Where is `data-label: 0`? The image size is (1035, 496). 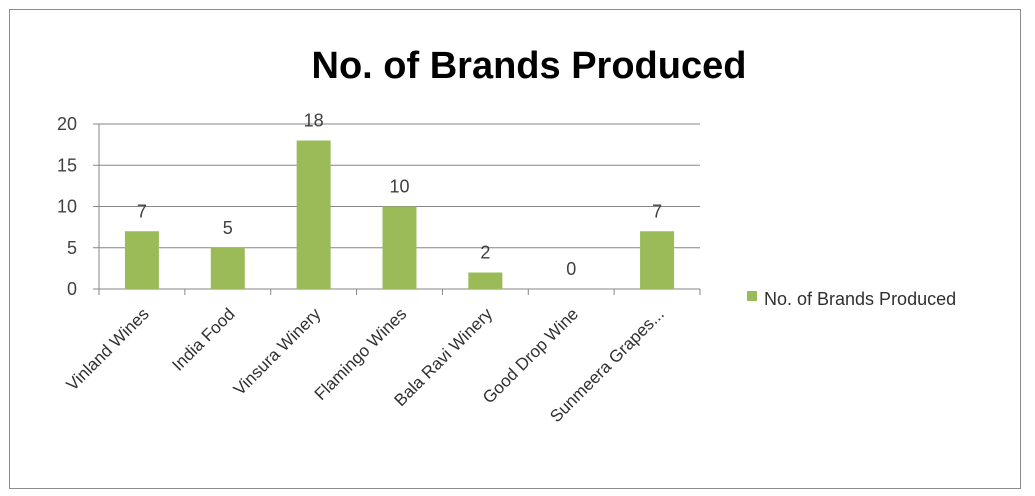
data-label: 0 is located at coordinates (571, 269).